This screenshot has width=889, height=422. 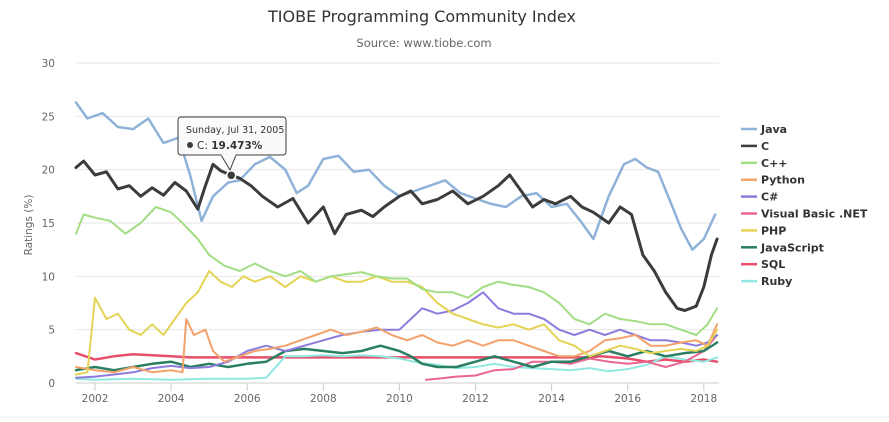 What do you see at coordinates (792, 247) in the screenshot?
I see `legend-label: JavaScript` at bounding box center [792, 247].